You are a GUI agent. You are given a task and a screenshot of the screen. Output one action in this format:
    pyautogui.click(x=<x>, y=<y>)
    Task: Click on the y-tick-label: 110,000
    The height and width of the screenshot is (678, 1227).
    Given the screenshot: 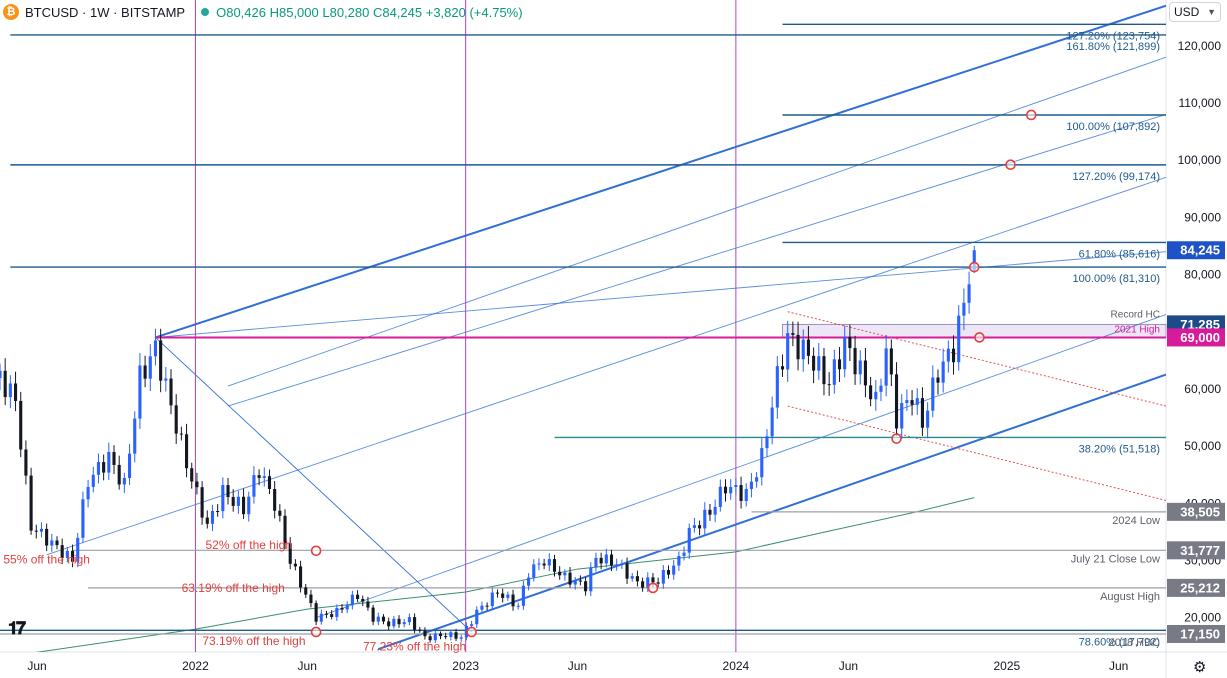 What is the action you would take?
    pyautogui.click(x=1200, y=103)
    